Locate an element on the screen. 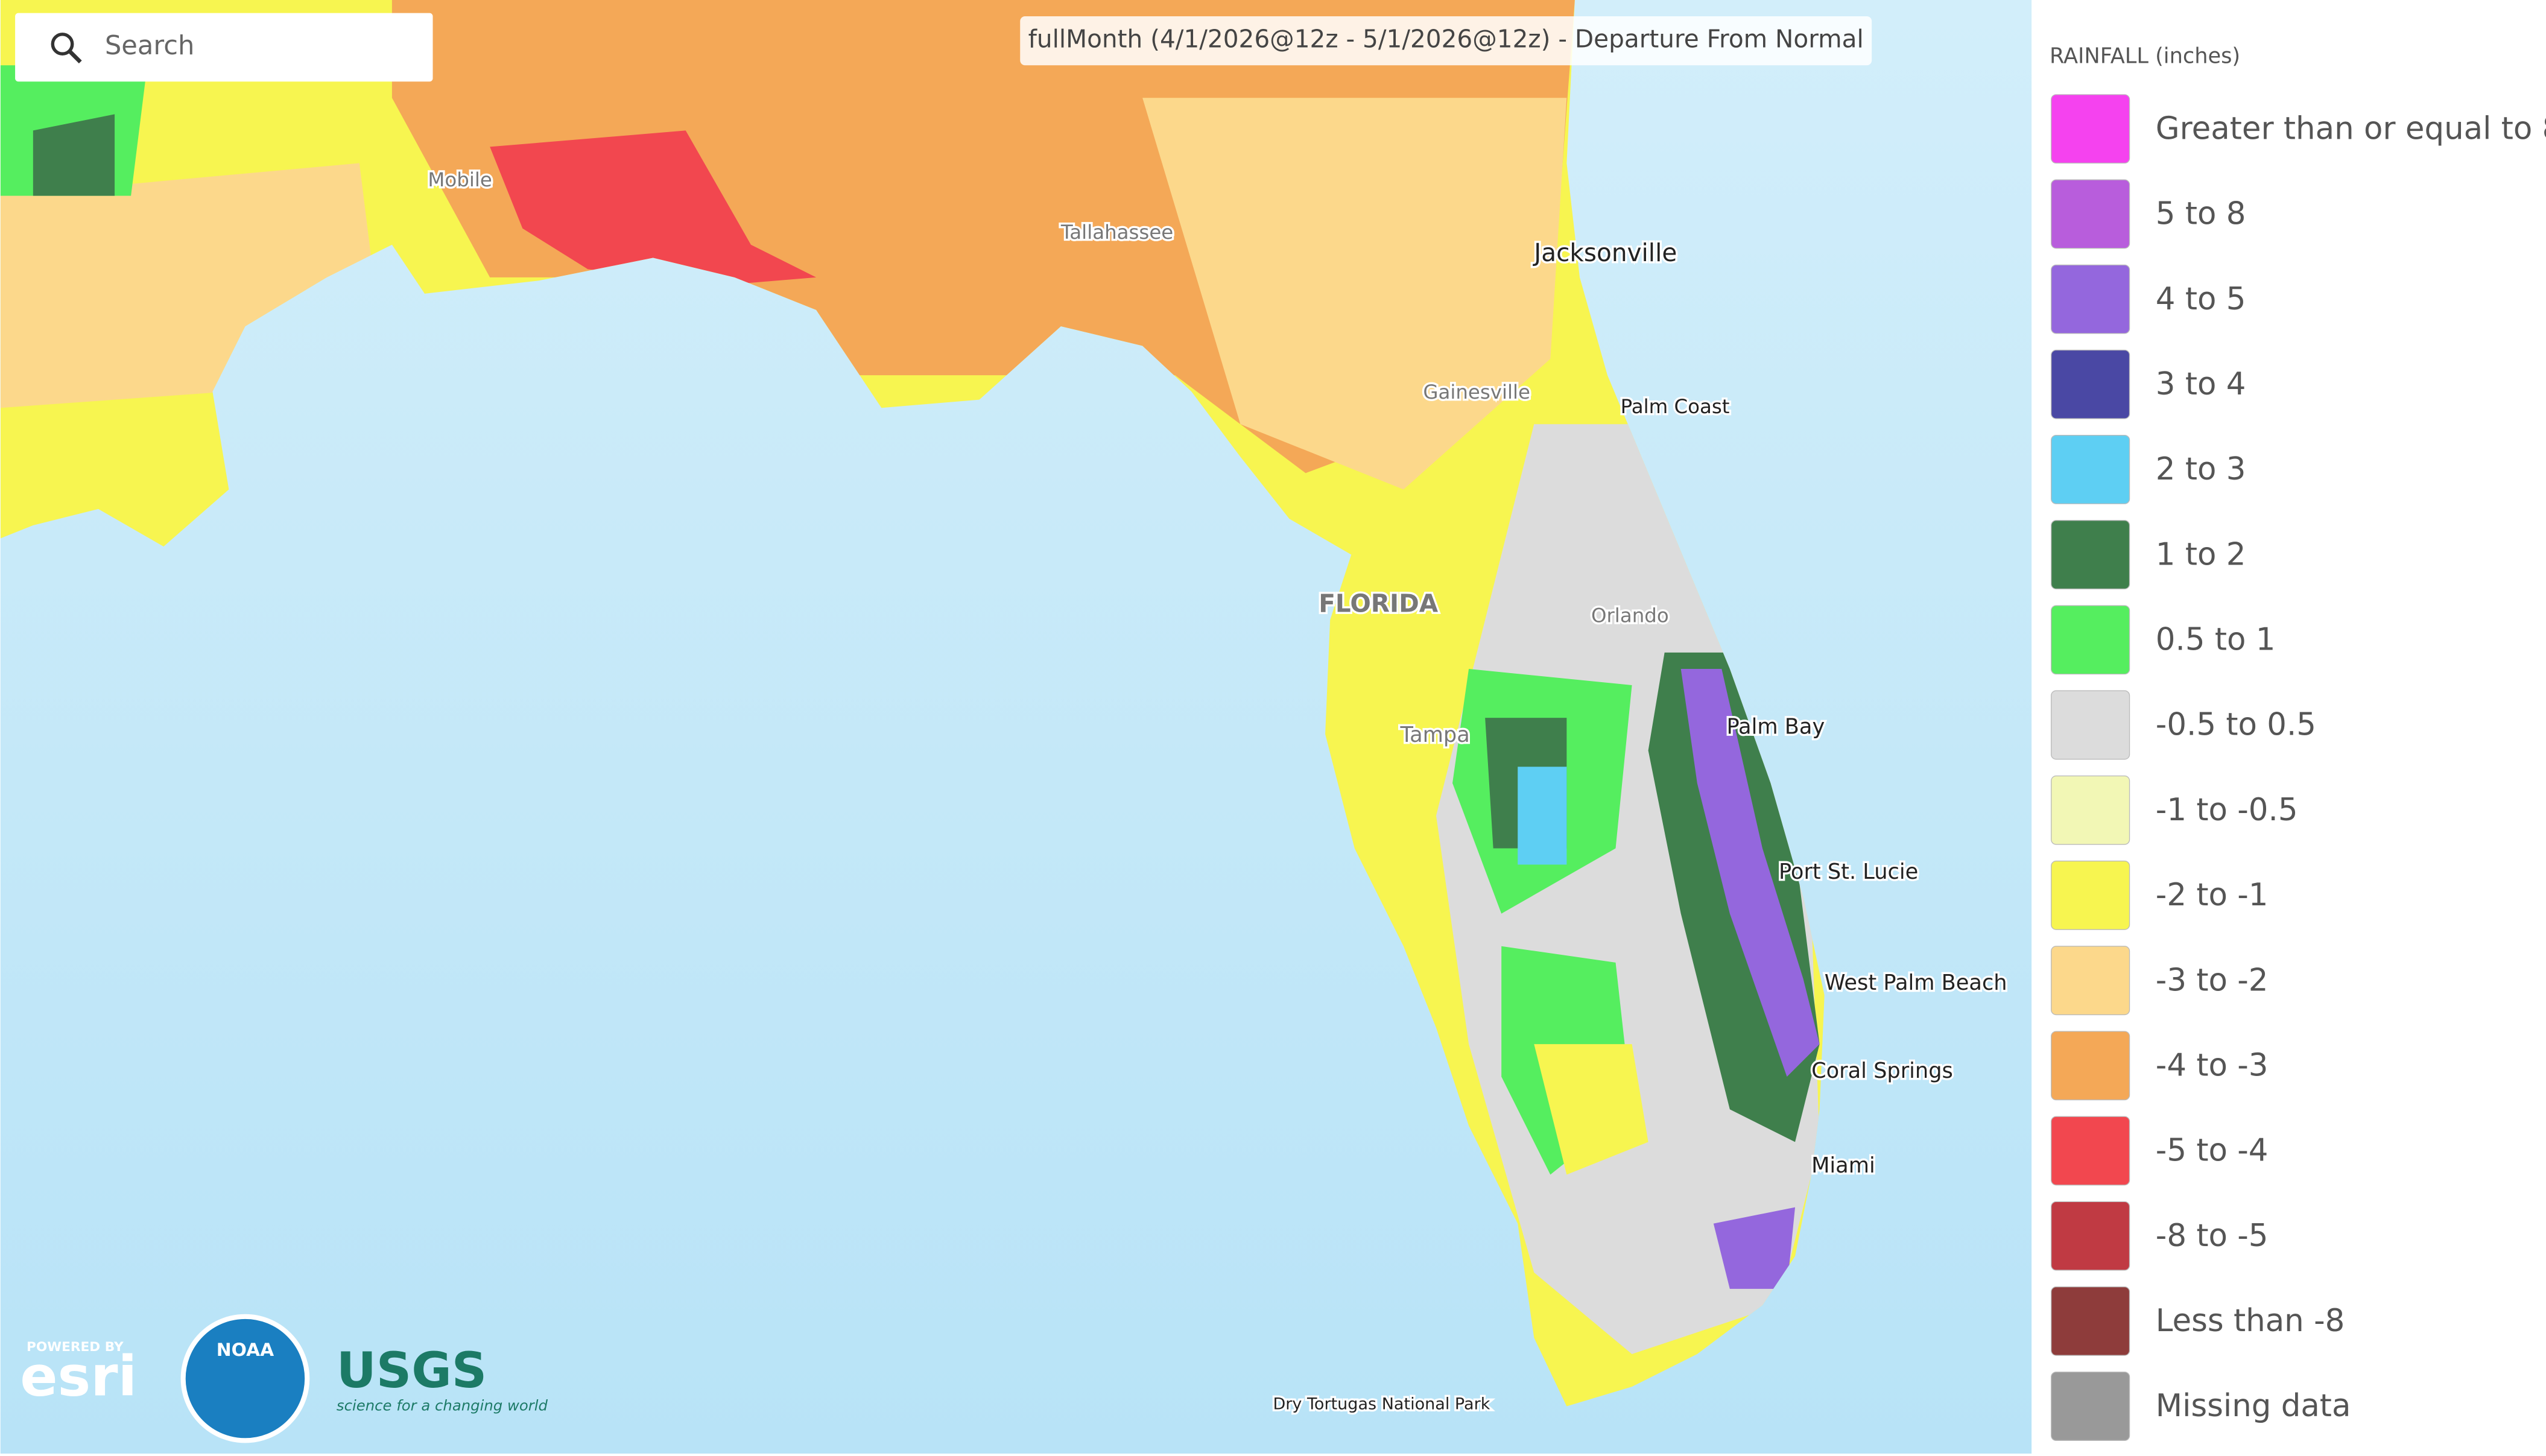  legend-label: -5 to -4 is located at coordinates (2212, 1151).